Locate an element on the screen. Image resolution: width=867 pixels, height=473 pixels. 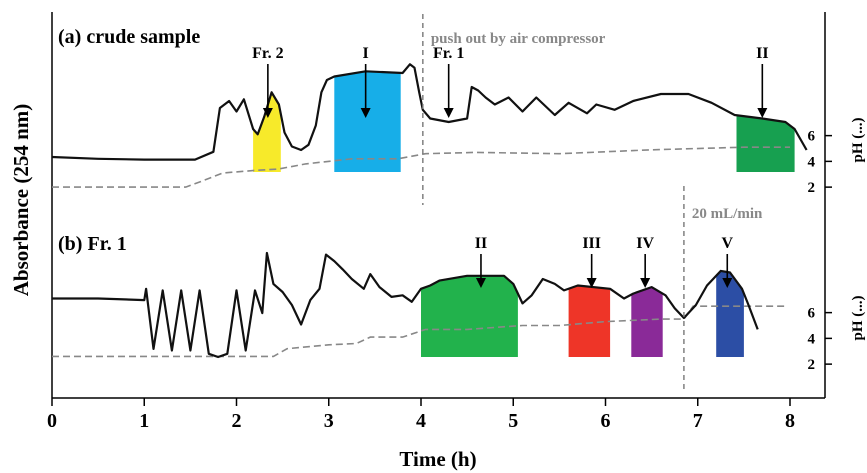
x-tick-label: 3 is located at coordinates (329, 421).